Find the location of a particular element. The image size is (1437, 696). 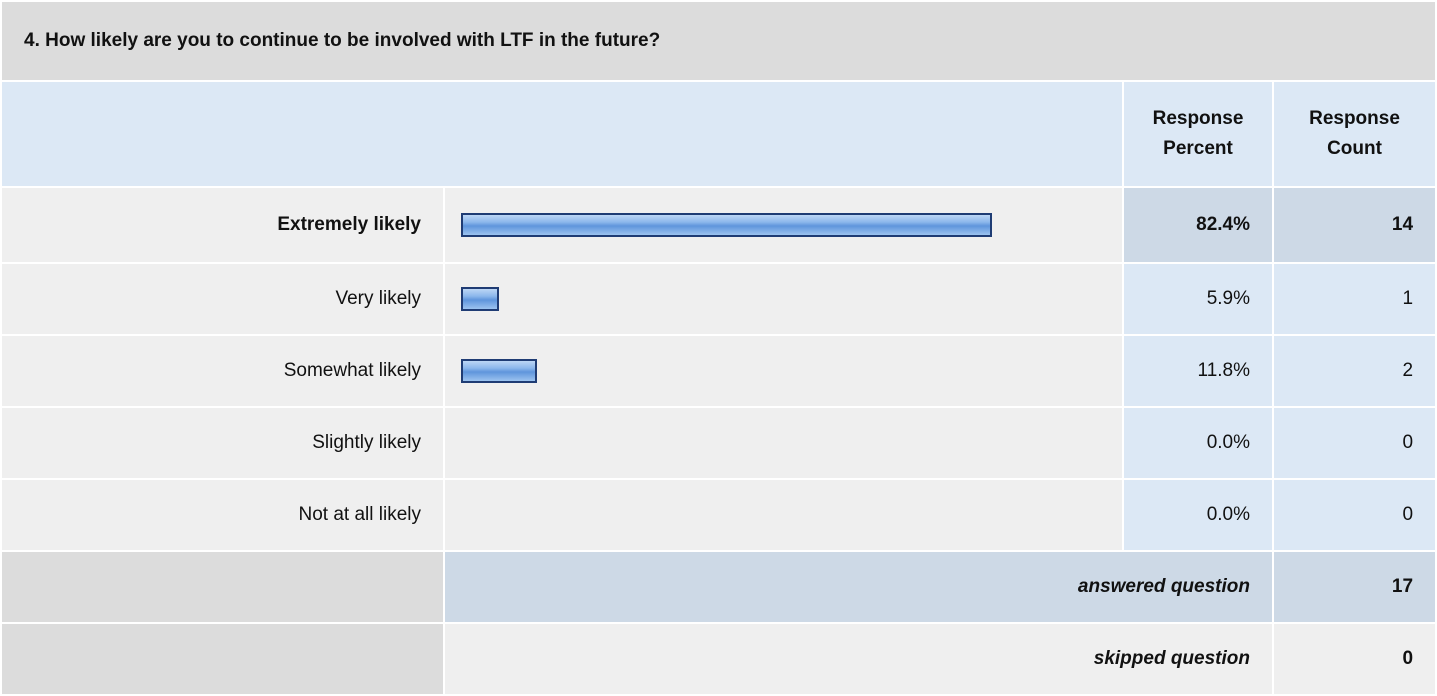

footer-label: skipped question is located at coordinates (858, 659).